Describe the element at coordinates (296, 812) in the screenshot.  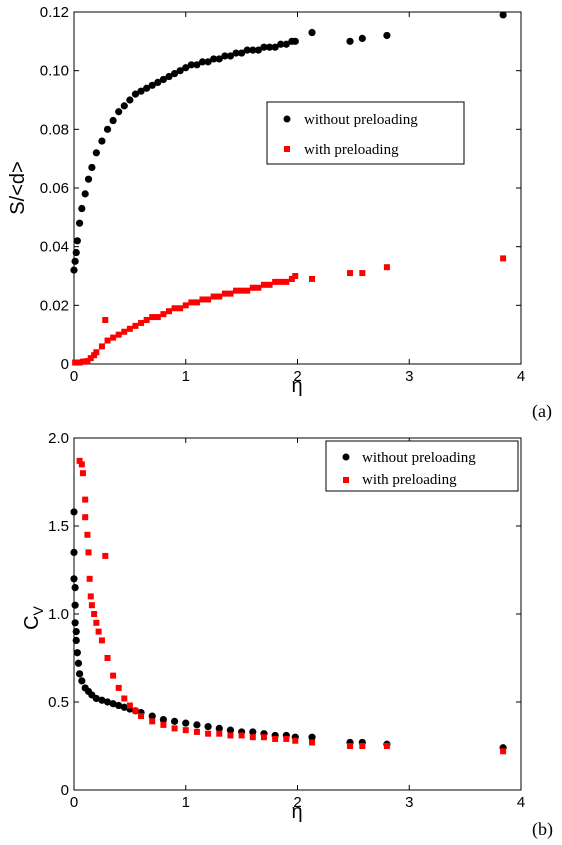
I see `x-axis-label-b: η` at that location.